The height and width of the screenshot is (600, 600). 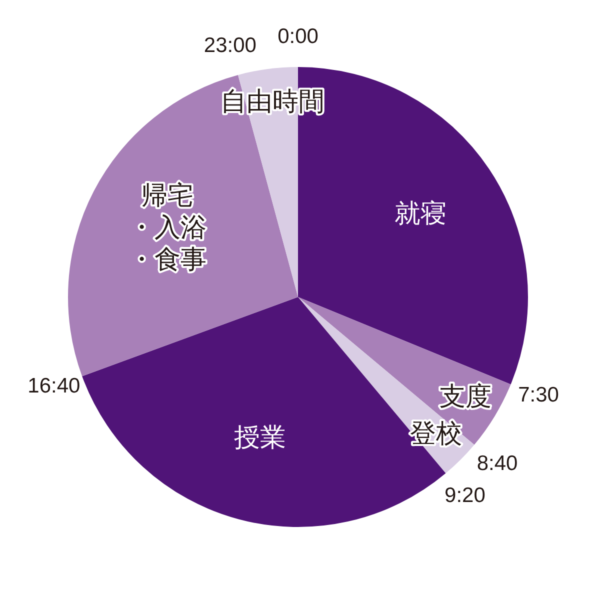 What do you see at coordinates (420, 213) in the screenshot?
I see `slice-label: 就寝` at bounding box center [420, 213].